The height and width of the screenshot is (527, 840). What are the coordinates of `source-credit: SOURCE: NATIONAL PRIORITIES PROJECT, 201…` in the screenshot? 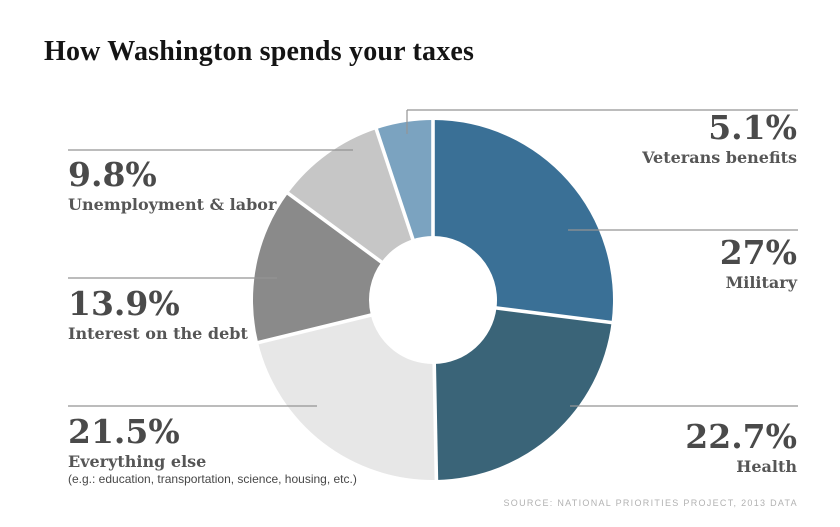 It's located at (650, 503).